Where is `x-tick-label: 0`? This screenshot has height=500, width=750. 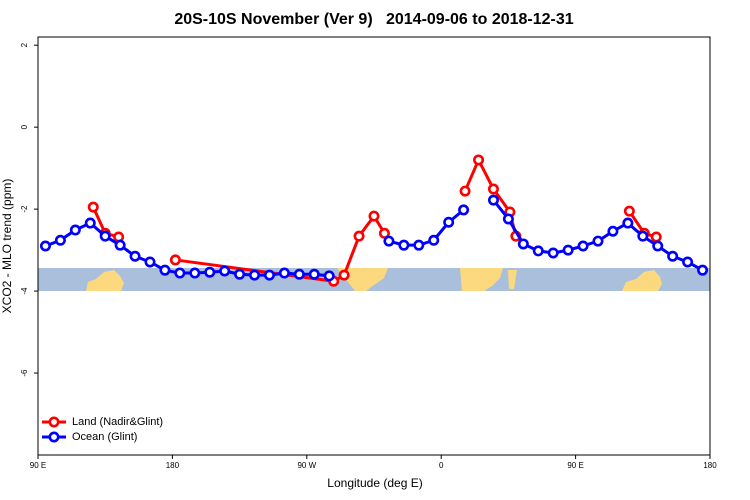 x-tick-label: 0 is located at coordinates (441, 465).